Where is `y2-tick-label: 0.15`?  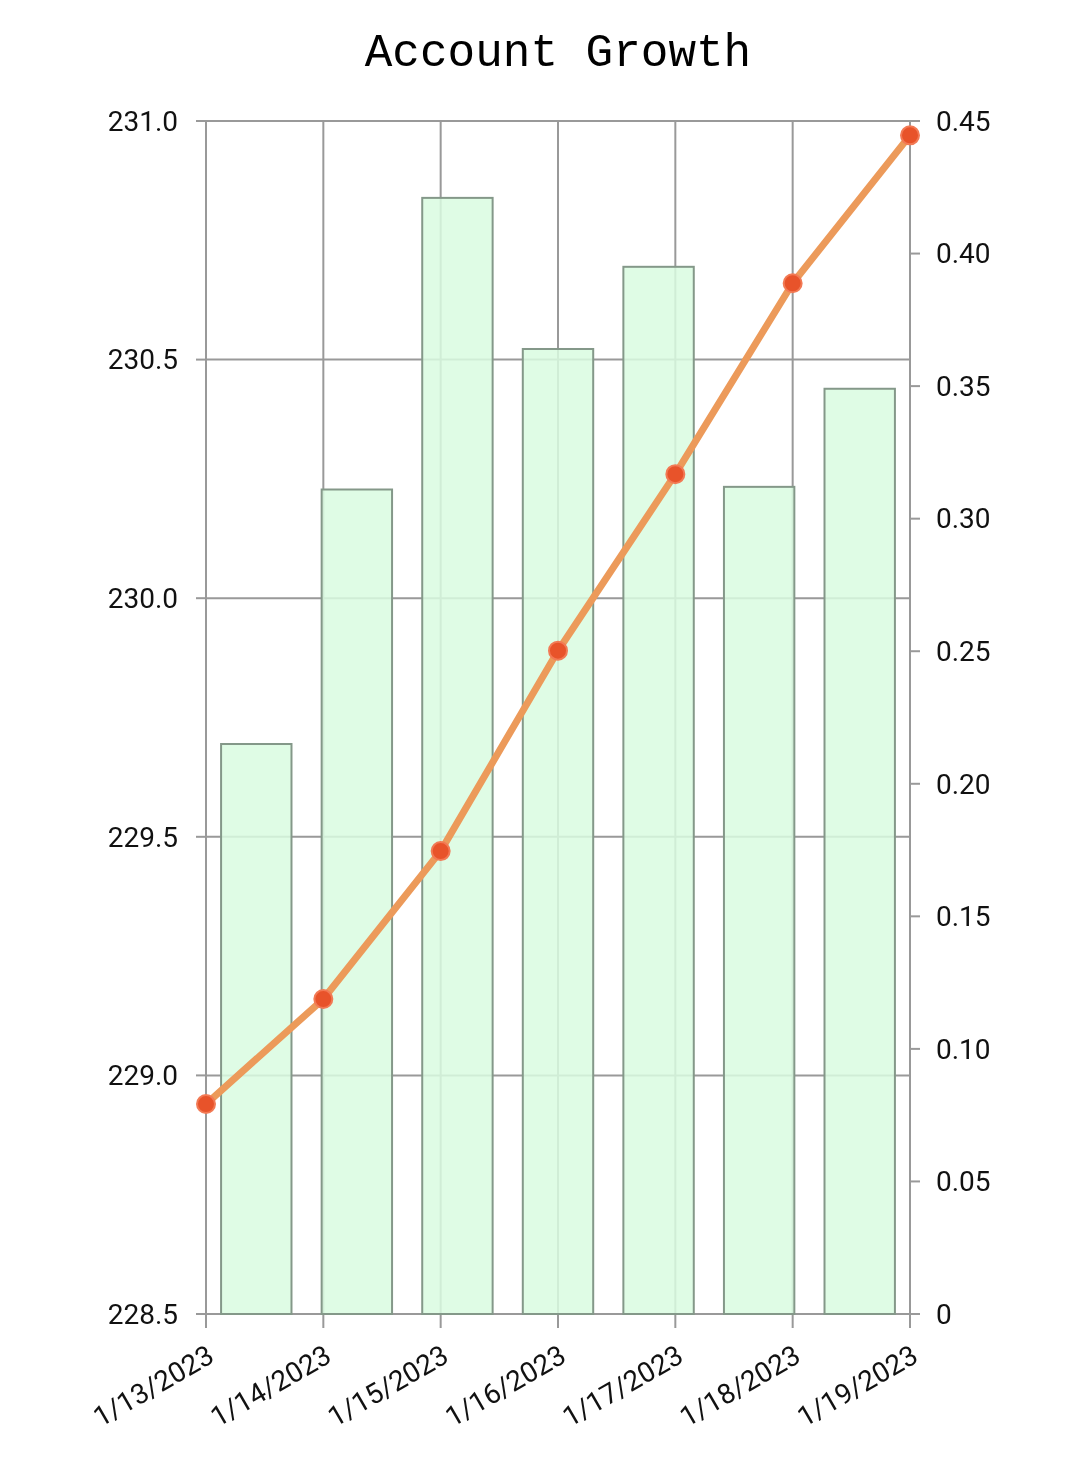 y2-tick-label: 0.15 is located at coordinates (963, 917).